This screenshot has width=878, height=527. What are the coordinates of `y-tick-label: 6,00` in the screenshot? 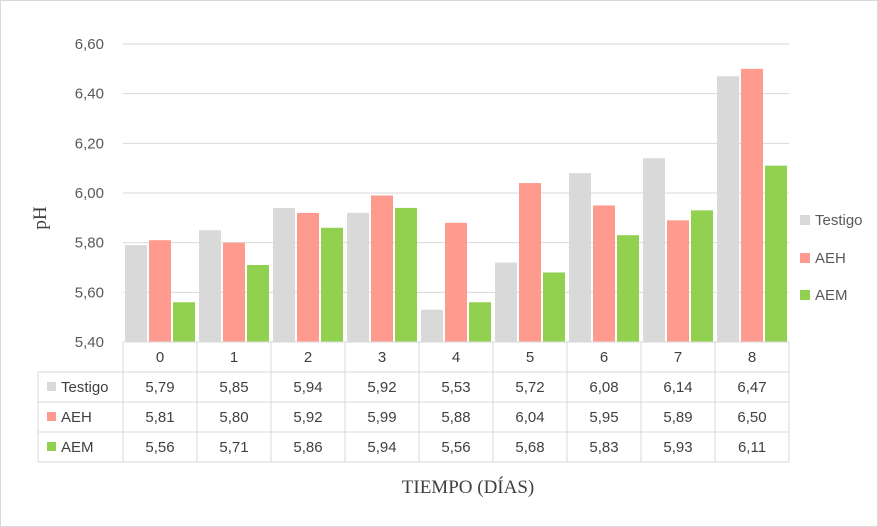 It's located at (89, 193).